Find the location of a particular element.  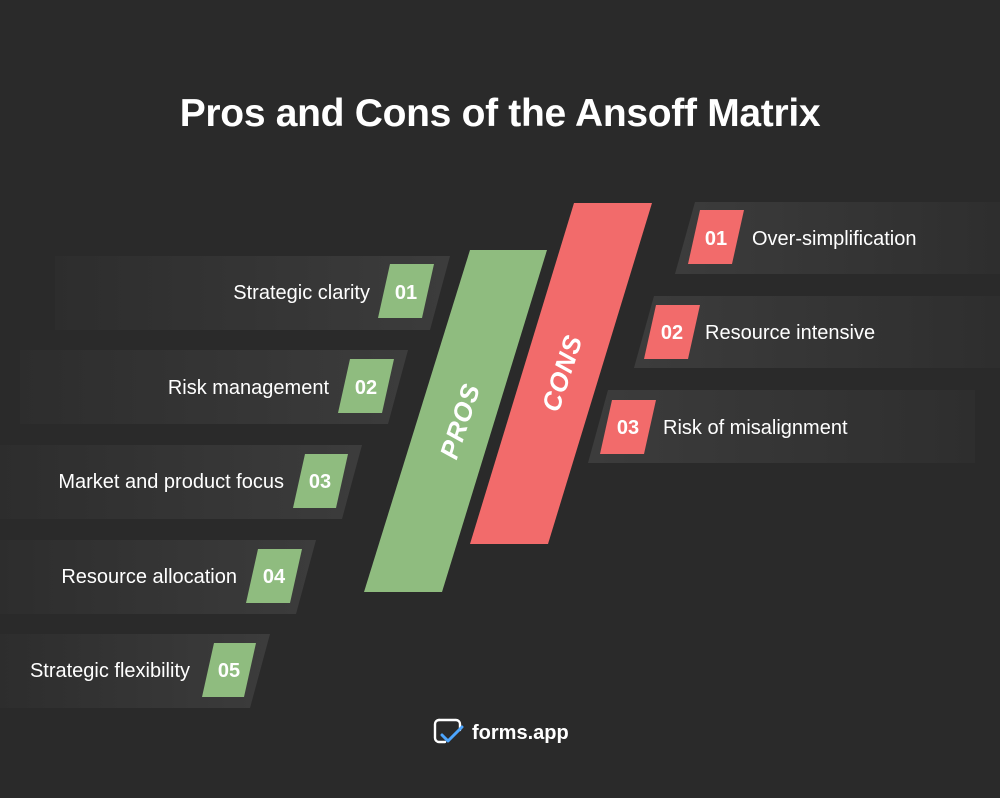

pros-bar is located at coordinates (455, 421).